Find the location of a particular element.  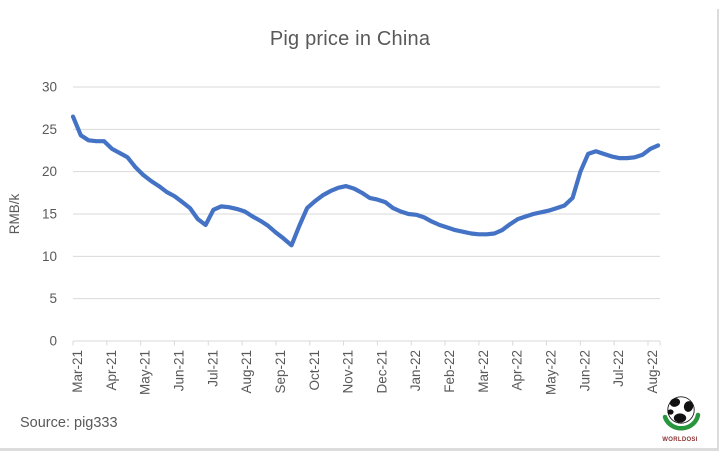

y-axis-title: RMB/k is located at coordinates (14, 214).